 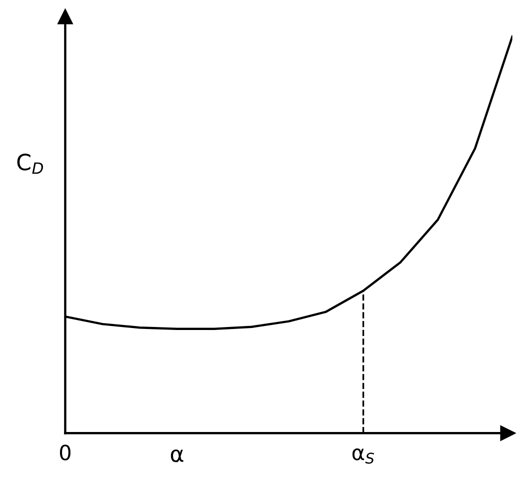 I want to click on x-tick-label: α$_{S}$, so click(x=363, y=456).